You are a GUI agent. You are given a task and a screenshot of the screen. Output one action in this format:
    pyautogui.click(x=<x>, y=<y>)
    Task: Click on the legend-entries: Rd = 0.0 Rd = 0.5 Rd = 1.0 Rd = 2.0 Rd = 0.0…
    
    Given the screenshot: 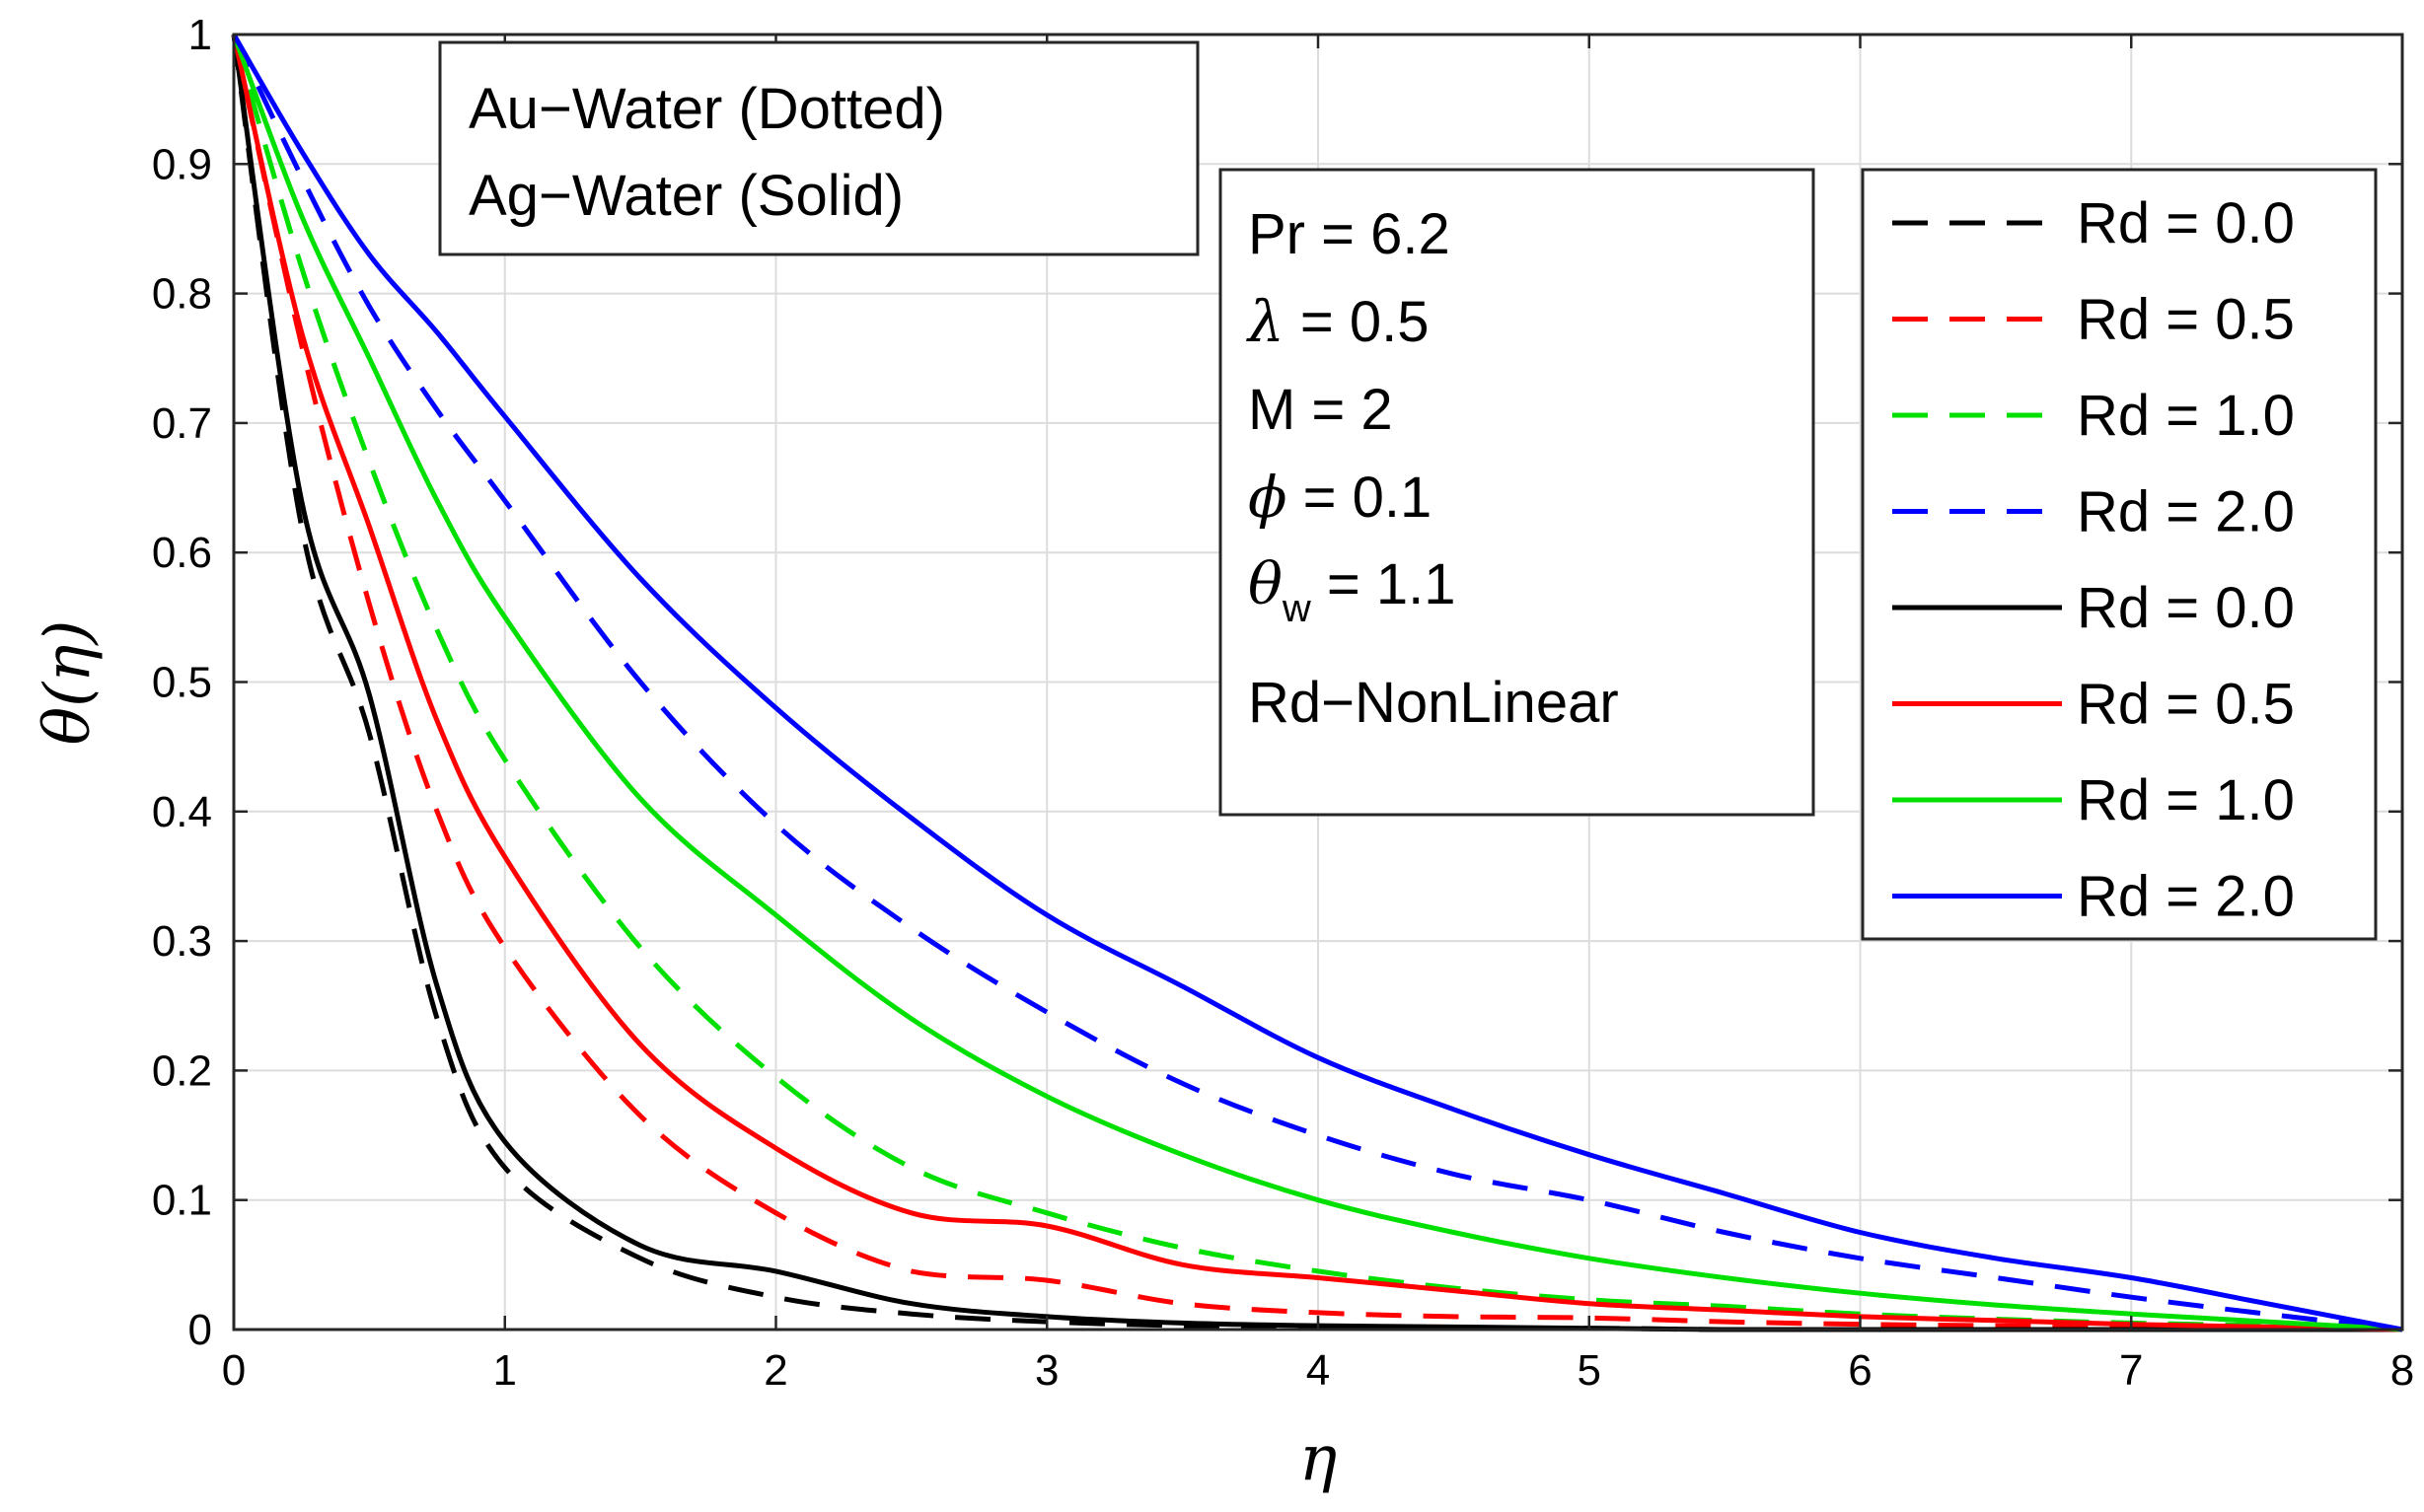 What is the action you would take?
    pyautogui.click(x=2093, y=560)
    